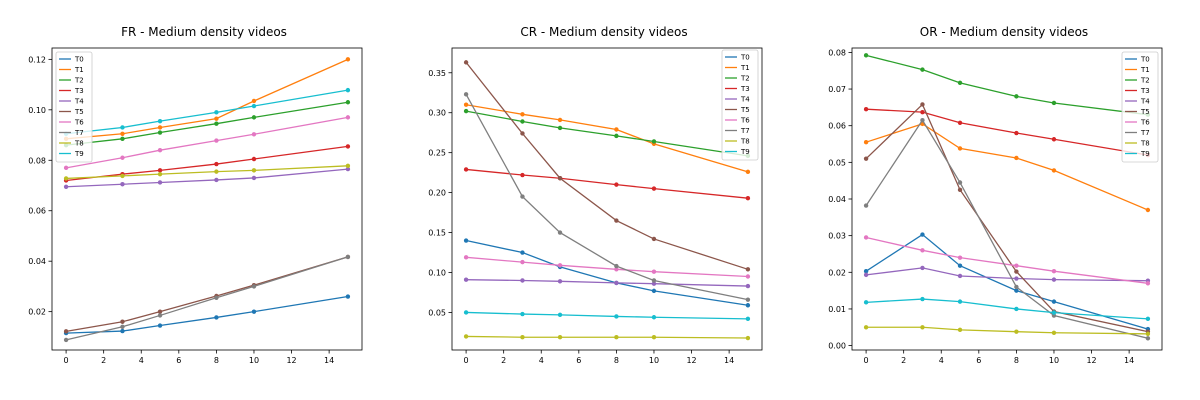 The width and height of the screenshot is (1200, 400). What do you see at coordinates (437, 113) in the screenshot?
I see `y-tick-label: 0.30` at bounding box center [437, 113].